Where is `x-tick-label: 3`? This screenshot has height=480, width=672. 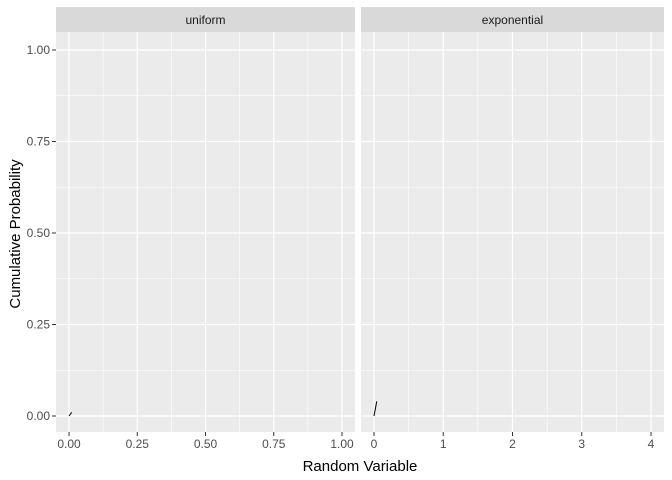
x-tick-label: 3 is located at coordinates (581, 444).